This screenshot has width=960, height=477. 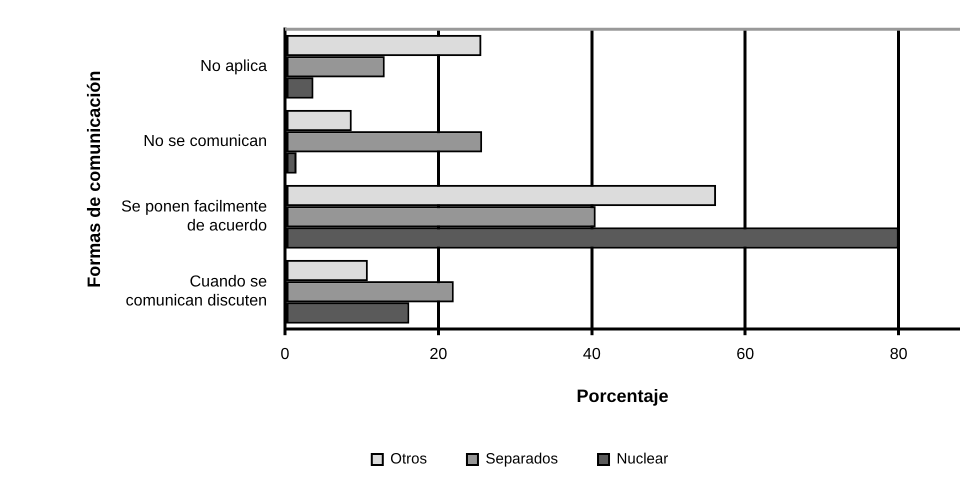 What do you see at coordinates (194, 216) in the screenshot?
I see `y-tick-label: Se ponen facilmente de acuerdo` at bounding box center [194, 216].